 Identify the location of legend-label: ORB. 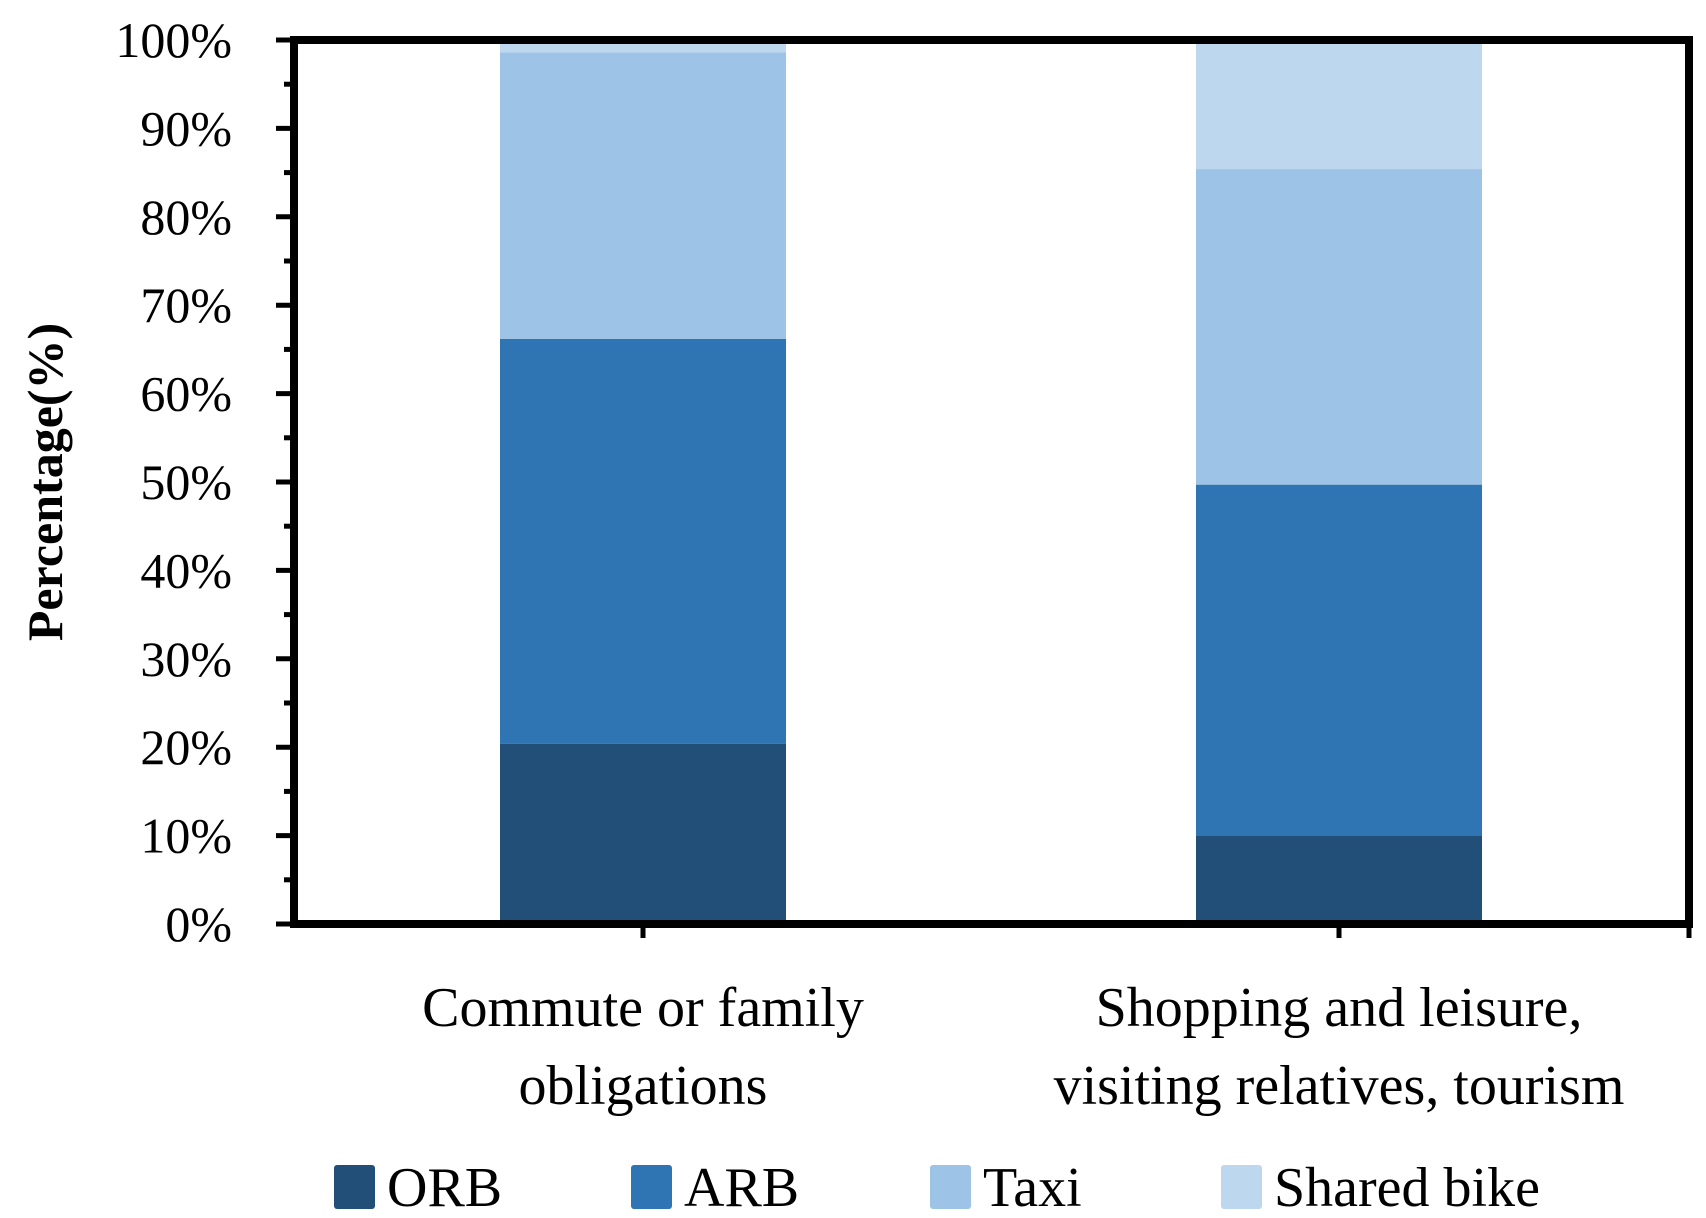
(444, 1187).